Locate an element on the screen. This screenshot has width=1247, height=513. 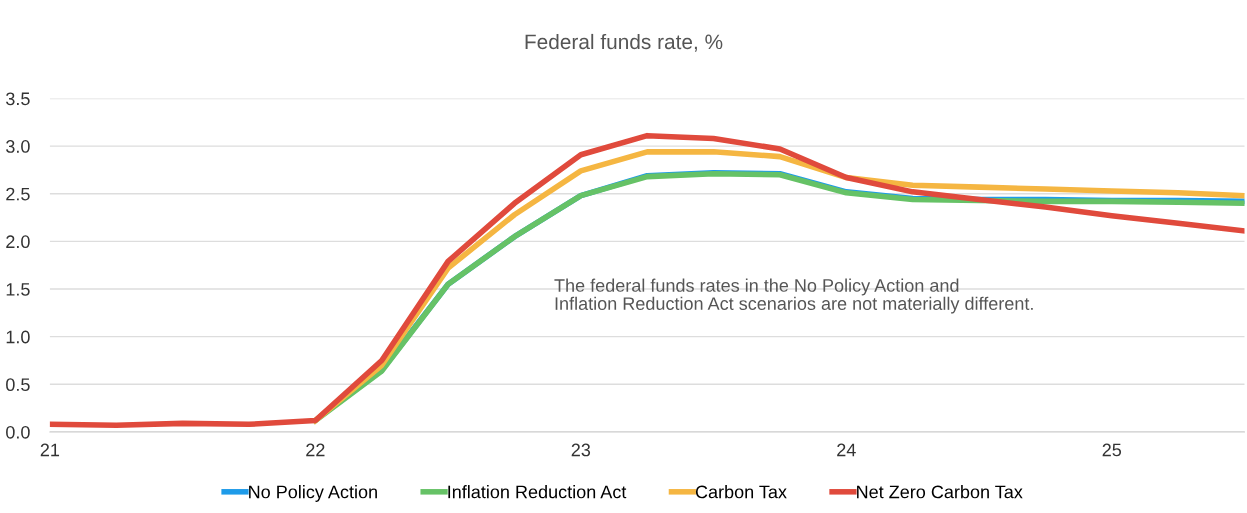
x-tick-label: 25 is located at coordinates (1112, 450).